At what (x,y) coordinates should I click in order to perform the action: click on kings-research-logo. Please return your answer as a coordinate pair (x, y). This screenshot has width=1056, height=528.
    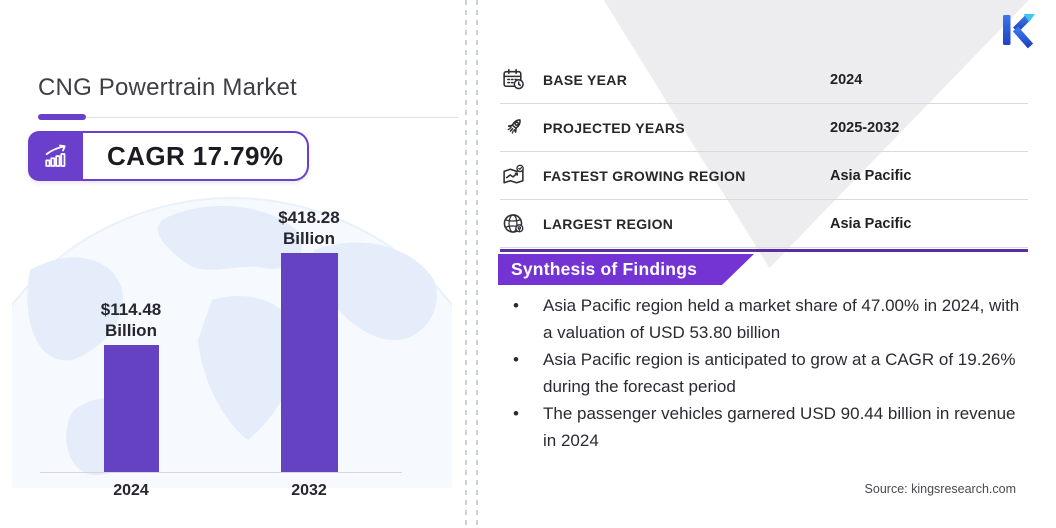
    Looking at the image, I should click on (1020, 32).